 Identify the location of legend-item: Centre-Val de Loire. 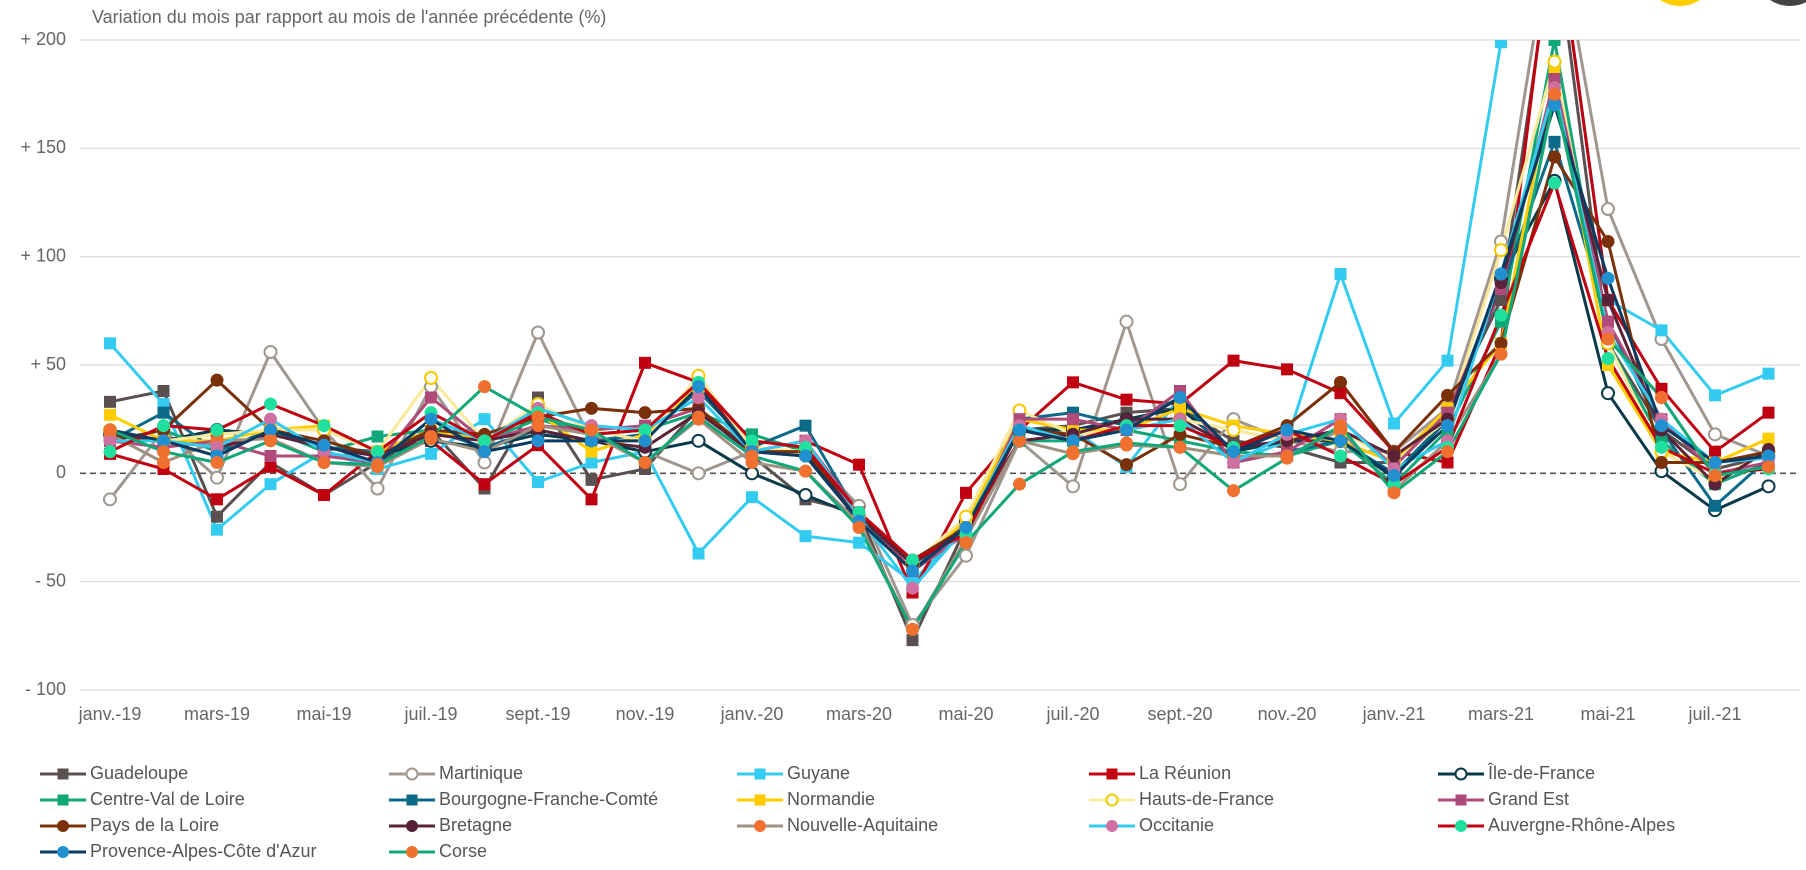
(142, 799).